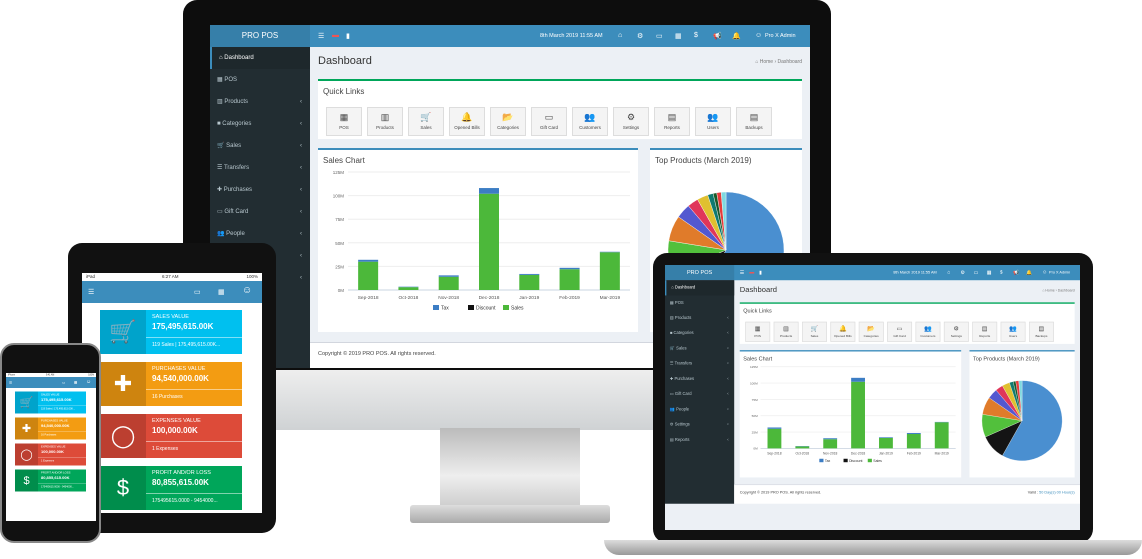 The height and width of the screenshot is (559, 1142). Describe the element at coordinates (699, 439) in the screenshot. I see `sidebar-item-reports: ▤ Reports‹` at that location.